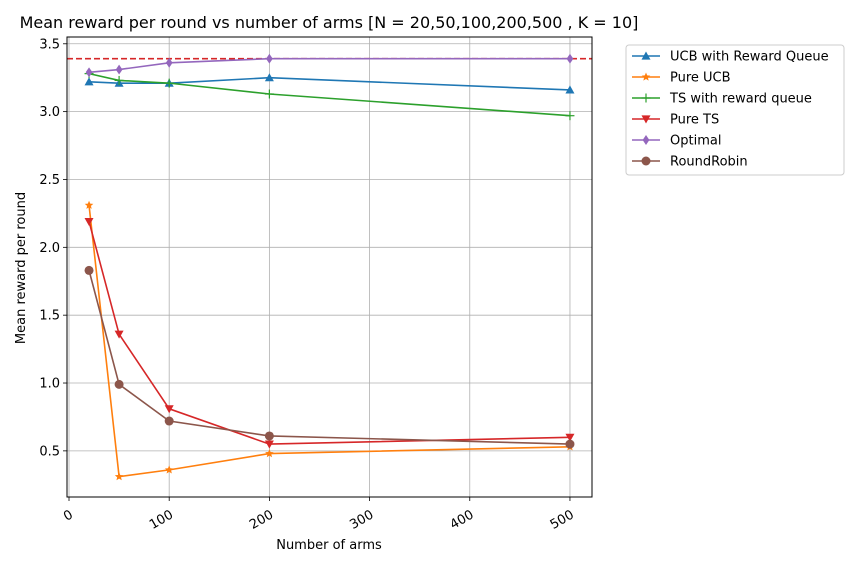 The image size is (853, 567). What do you see at coordinates (319, 515) in the screenshot?
I see `x-axis: 0 100 200 300 400 500` at bounding box center [319, 515].